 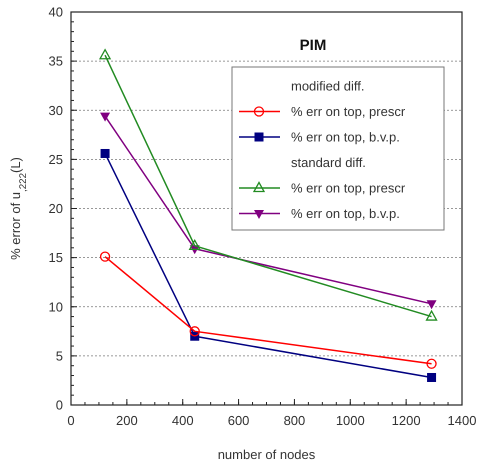 I want to click on x-tick-label: 800, so click(x=295, y=420).